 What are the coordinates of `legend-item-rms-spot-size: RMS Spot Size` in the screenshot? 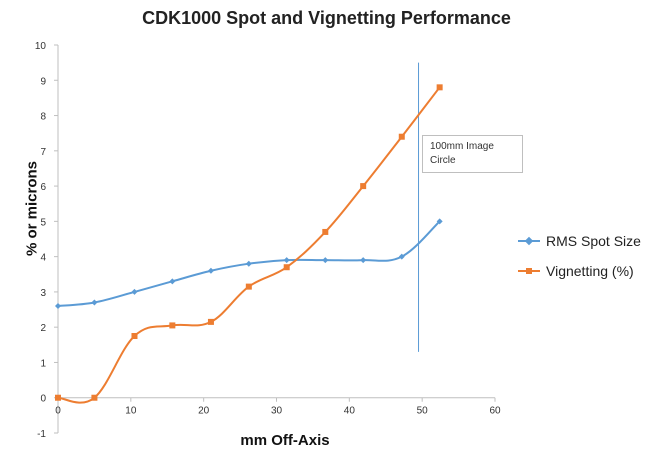 It's located at (585, 241).